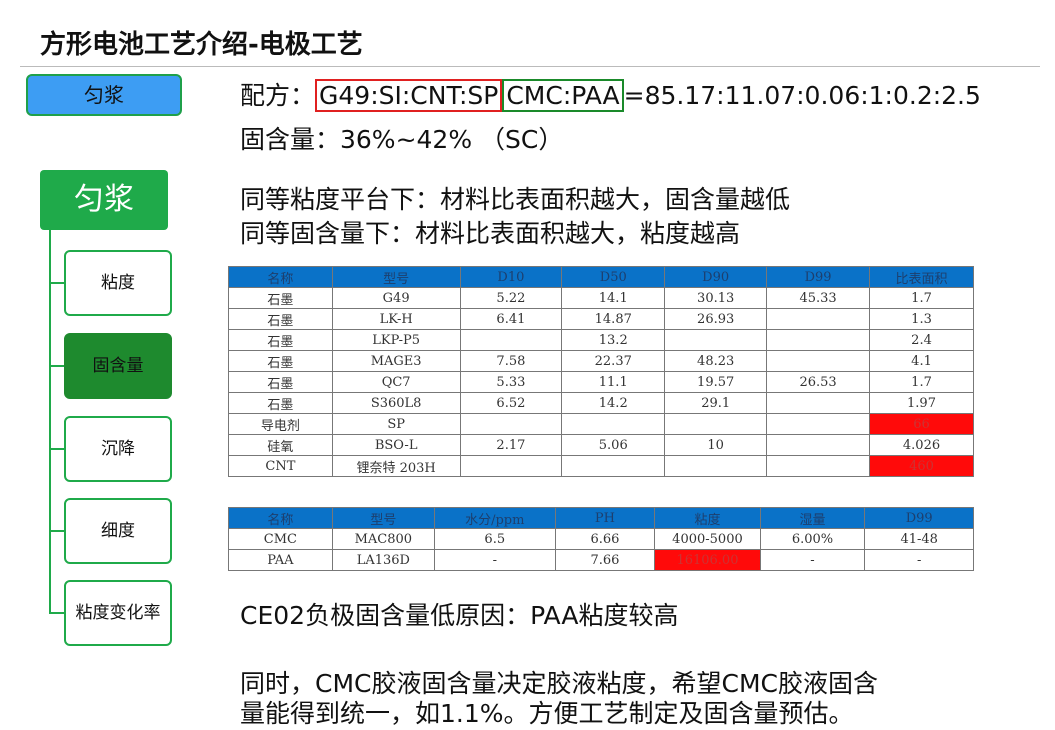 Image resolution: width=1055 pixels, height=730 pixels. I want to click on tree-node: 粘度变化率, so click(118, 613).